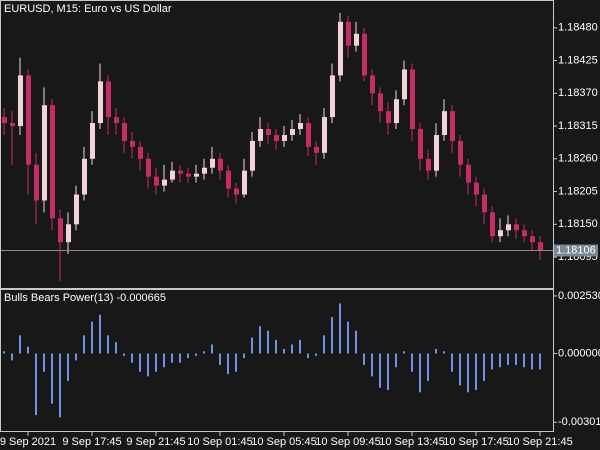 The width and height of the screenshot is (600, 450). What do you see at coordinates (347, 442) in the screenshot?
I see `x-tick-label: 10 Sep 09:45` at bounding box center [347, 442].